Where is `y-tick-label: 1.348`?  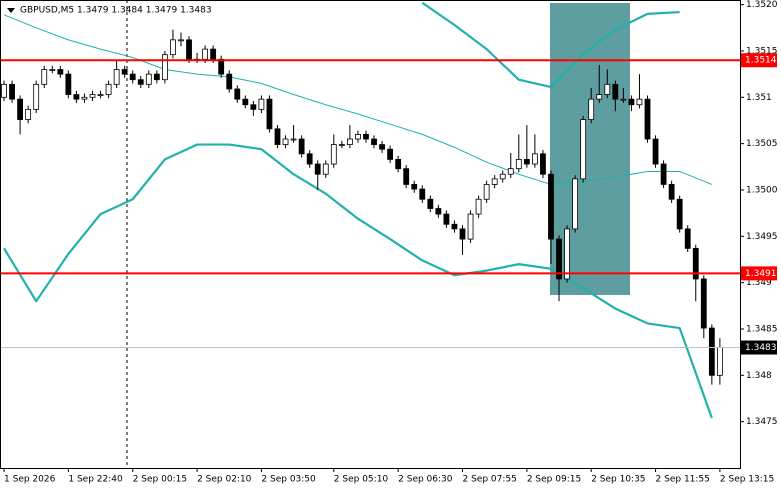
y-tick-label: 1.348 is located at coordinates (759, 376).